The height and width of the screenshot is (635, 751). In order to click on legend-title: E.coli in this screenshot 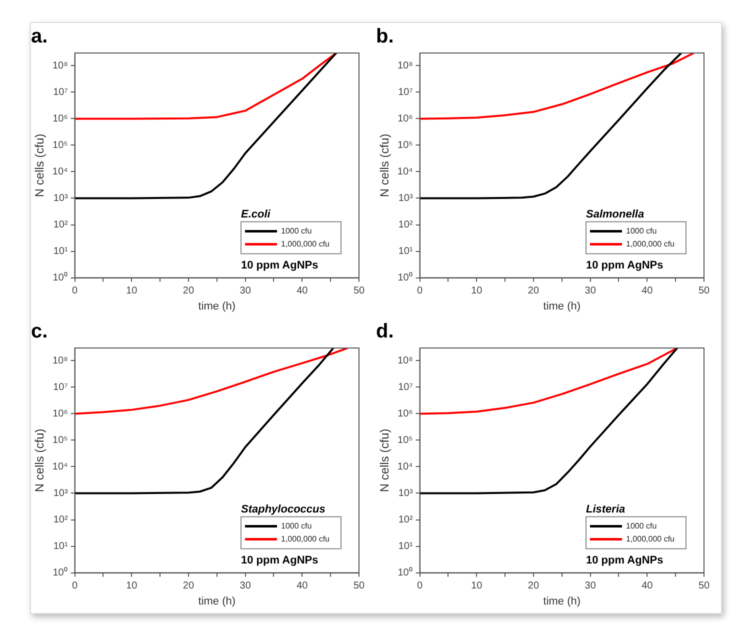, I will do `click(256, 214)`.